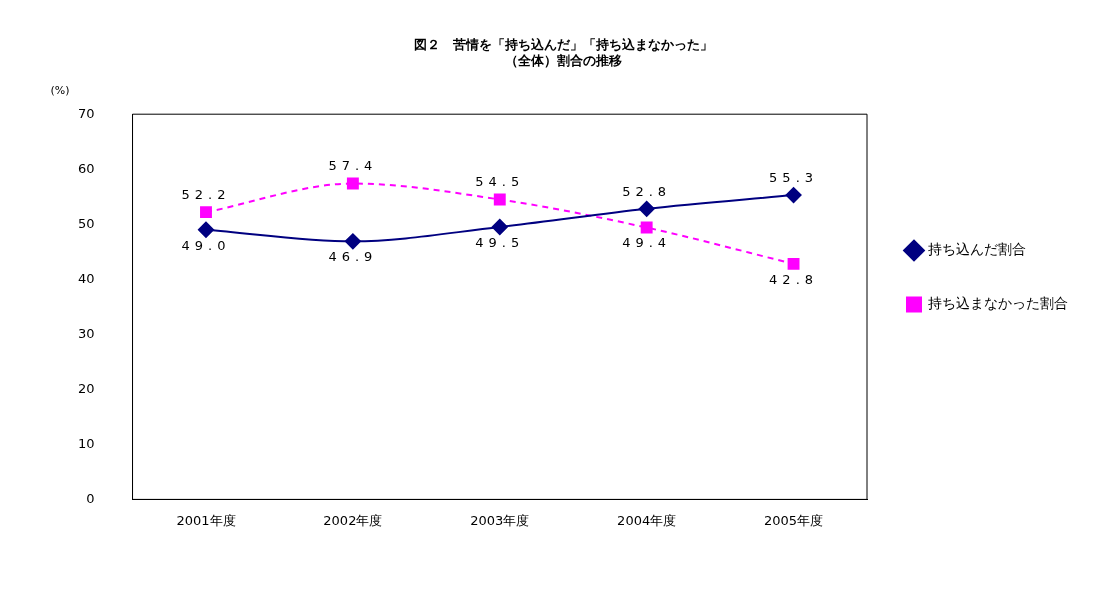 Image resolution: width=1096 pixels, height=605 pixels. What do you see at coordinates (206, 195) in the screenshot?
I see `data-label: 52.2` at bounding box center [206, 195].